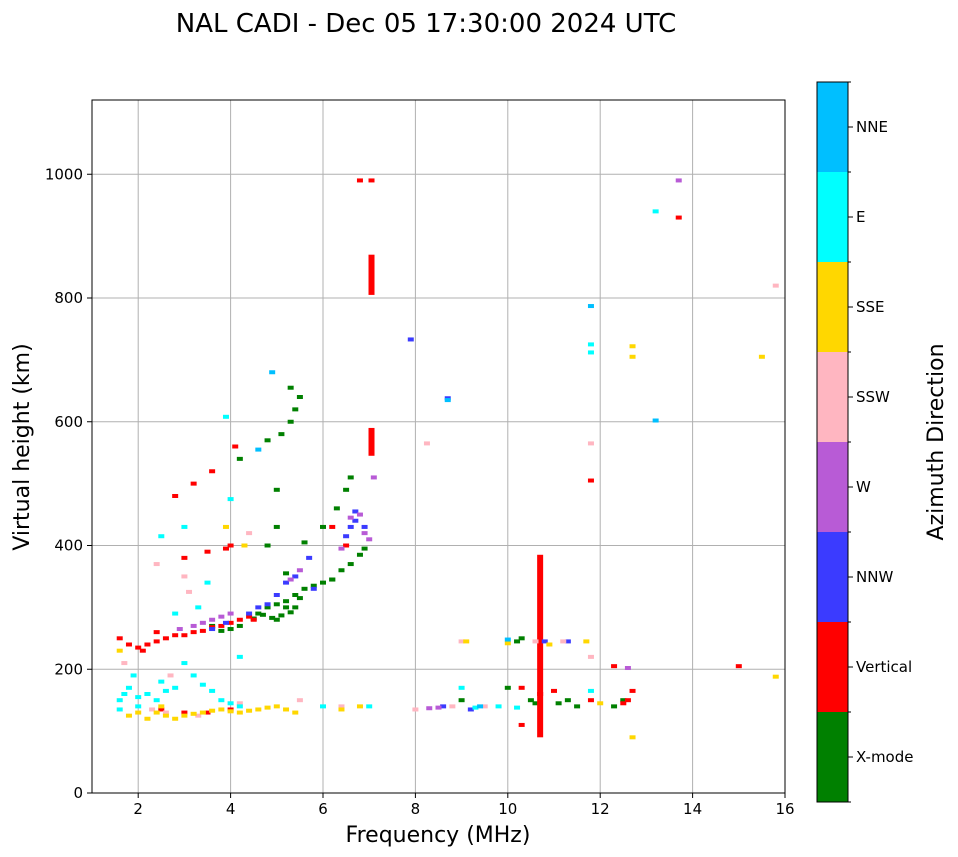 The height and width of the screenshot is (857, 958). I want to click on y-tick-label: 600, so click(68, 422).